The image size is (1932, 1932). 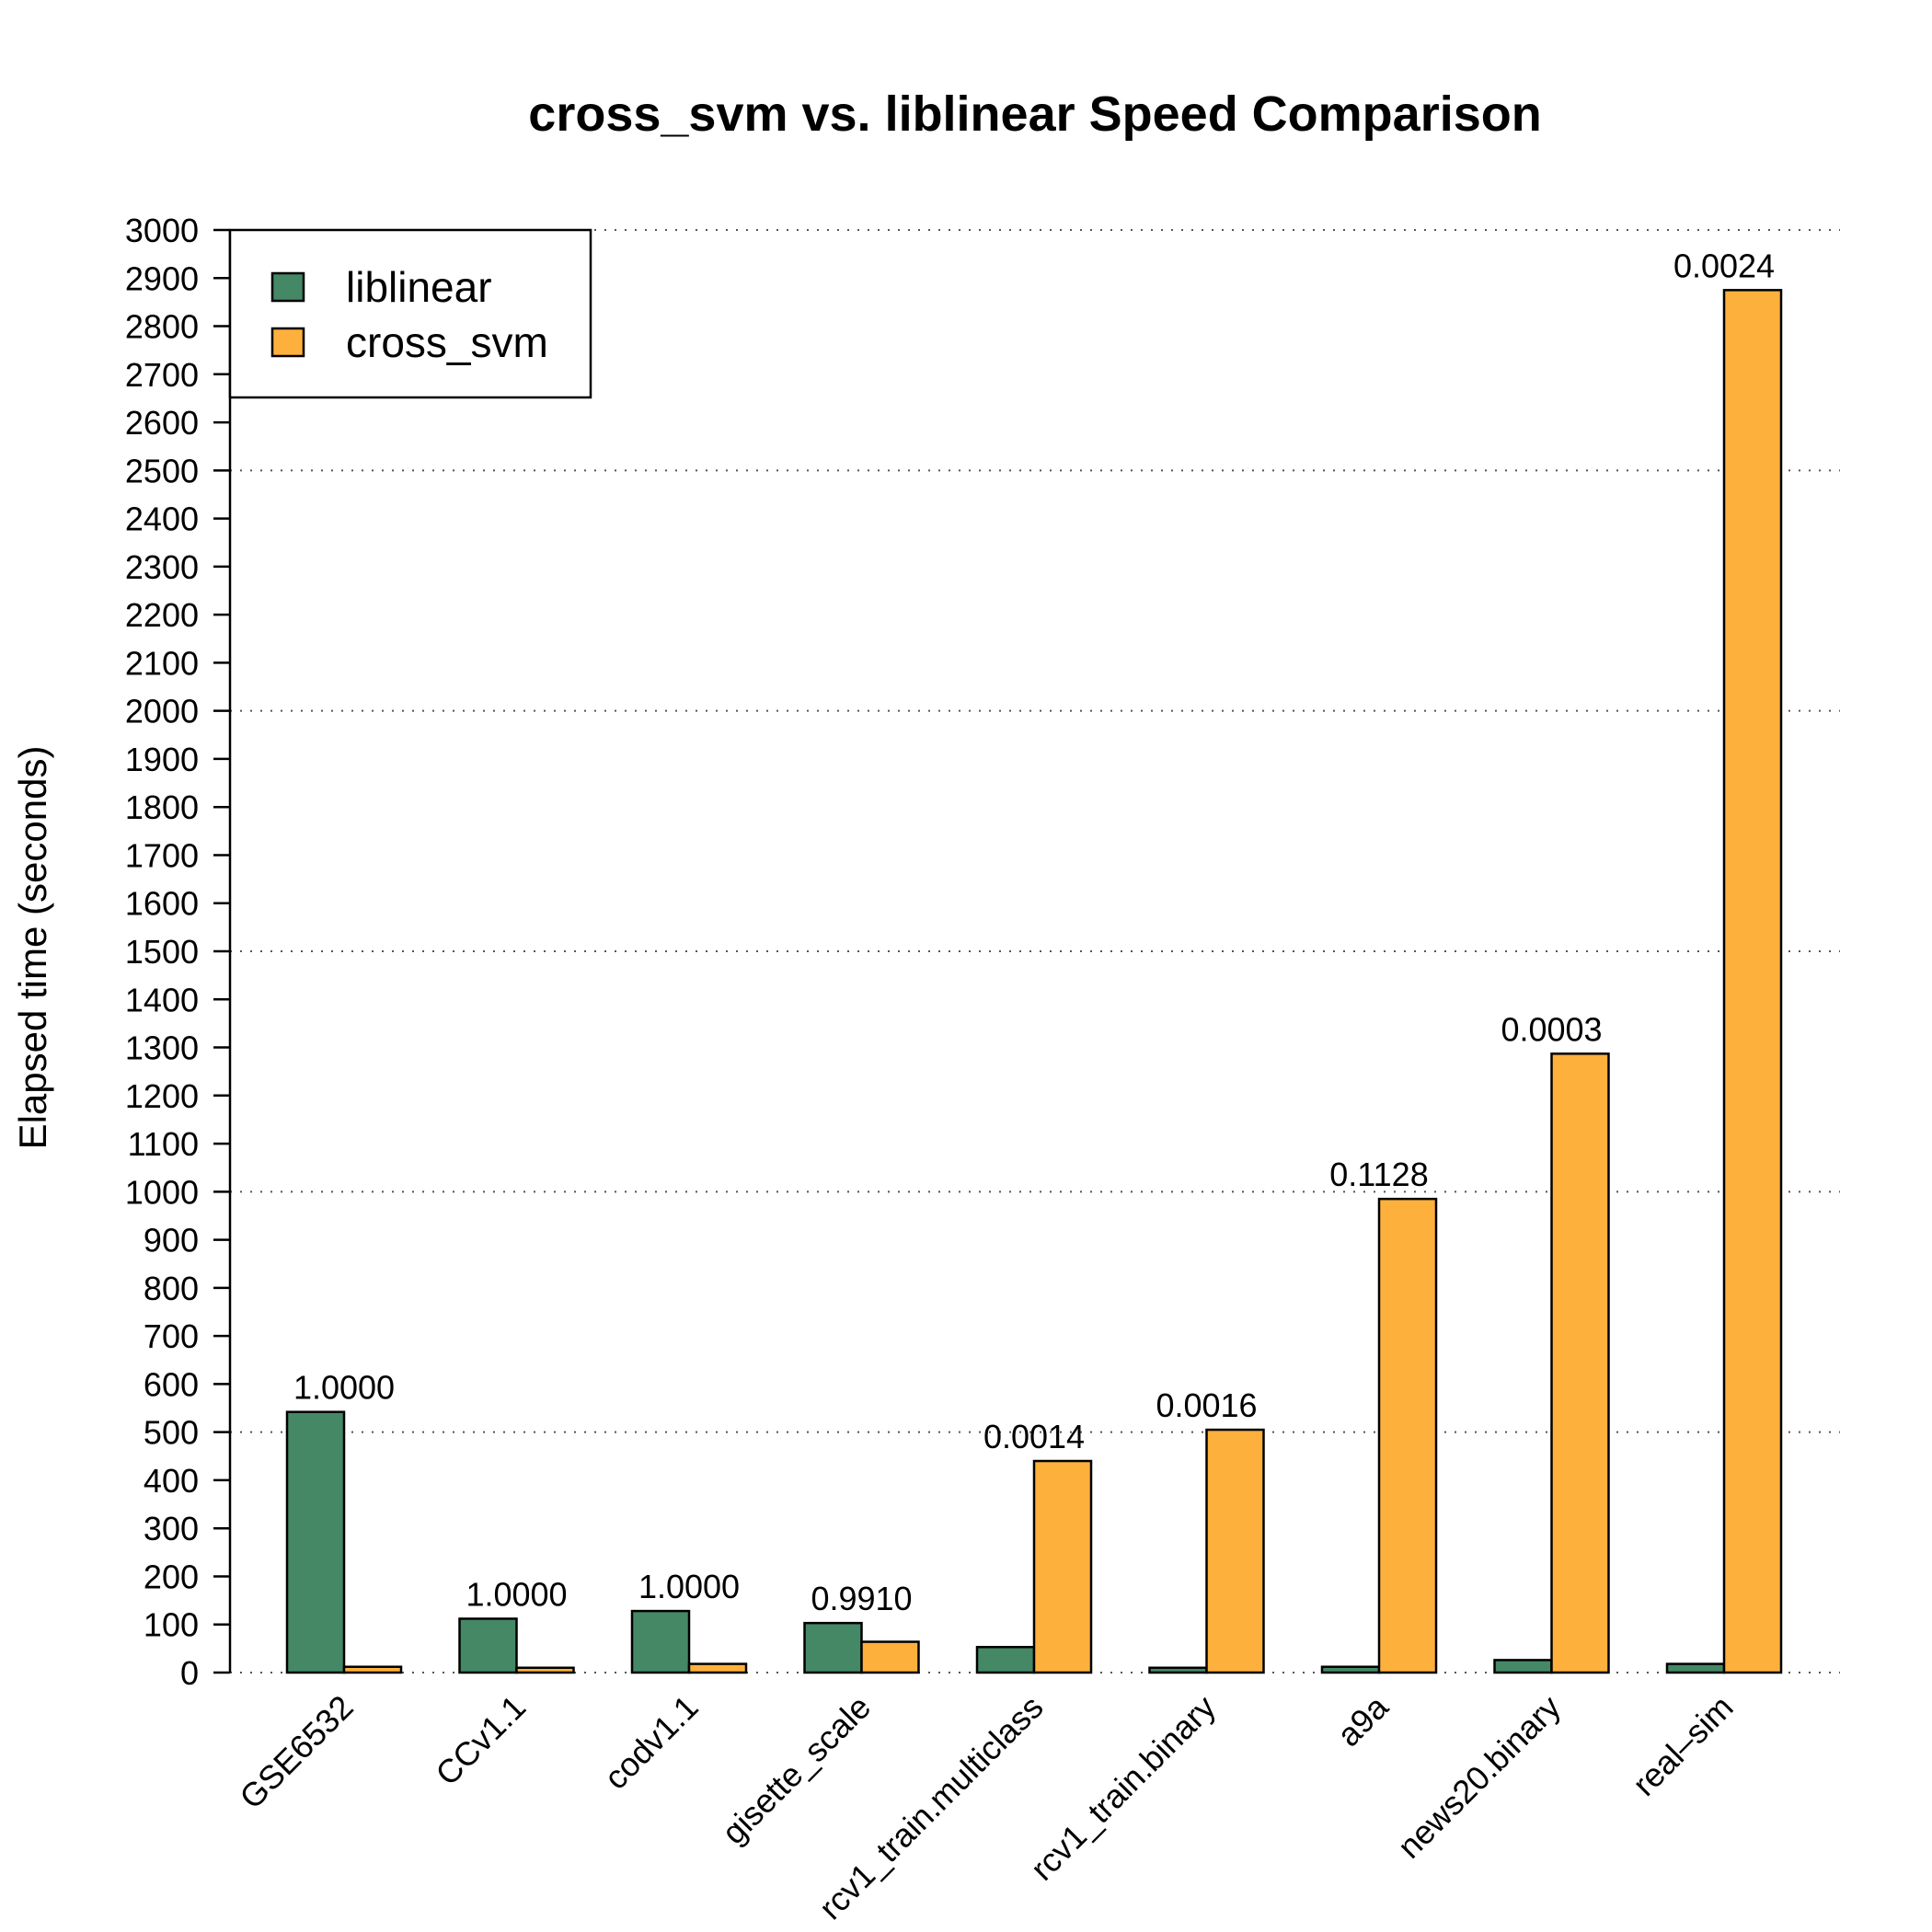 I want to click on bar-value-label: 0.0024, so click(x=1724, y=265).